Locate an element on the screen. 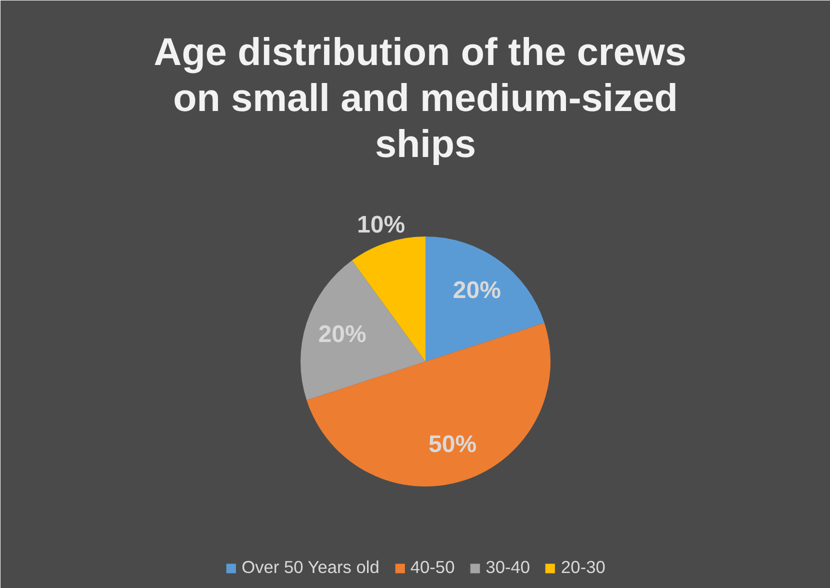  legend-label: 30-40 is located at coordinates (508, 567).